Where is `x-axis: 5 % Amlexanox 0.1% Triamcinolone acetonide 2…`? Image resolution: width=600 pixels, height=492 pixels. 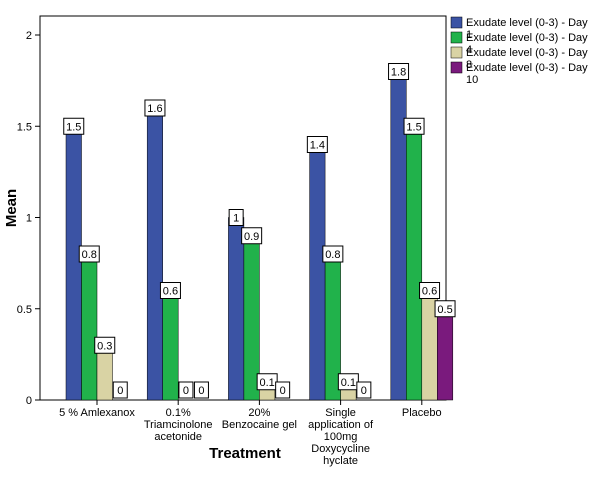
x-axis: 5 % Amlexanox 0.1% Triamcinolone acetonide 2… is located at coordinates (250, 433).